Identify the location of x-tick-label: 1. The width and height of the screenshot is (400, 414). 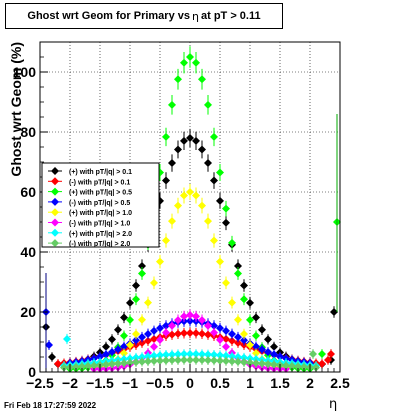
(250, 383).